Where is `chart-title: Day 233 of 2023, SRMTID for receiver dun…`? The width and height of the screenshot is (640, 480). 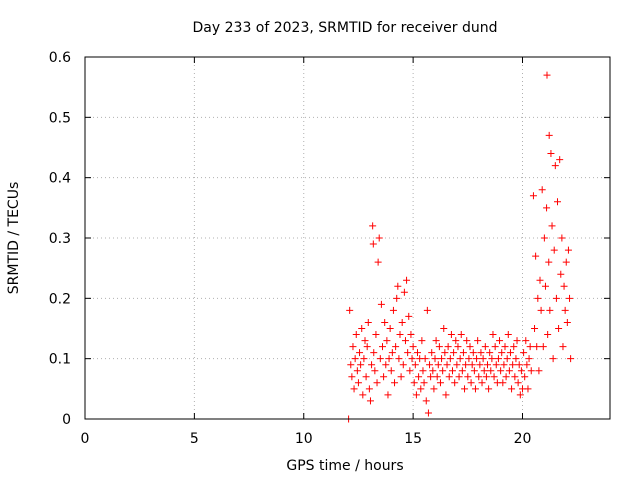 chart-title: Day 233 of 2023, SRMTID for receiver dun… is located at coordinates (345, 28).